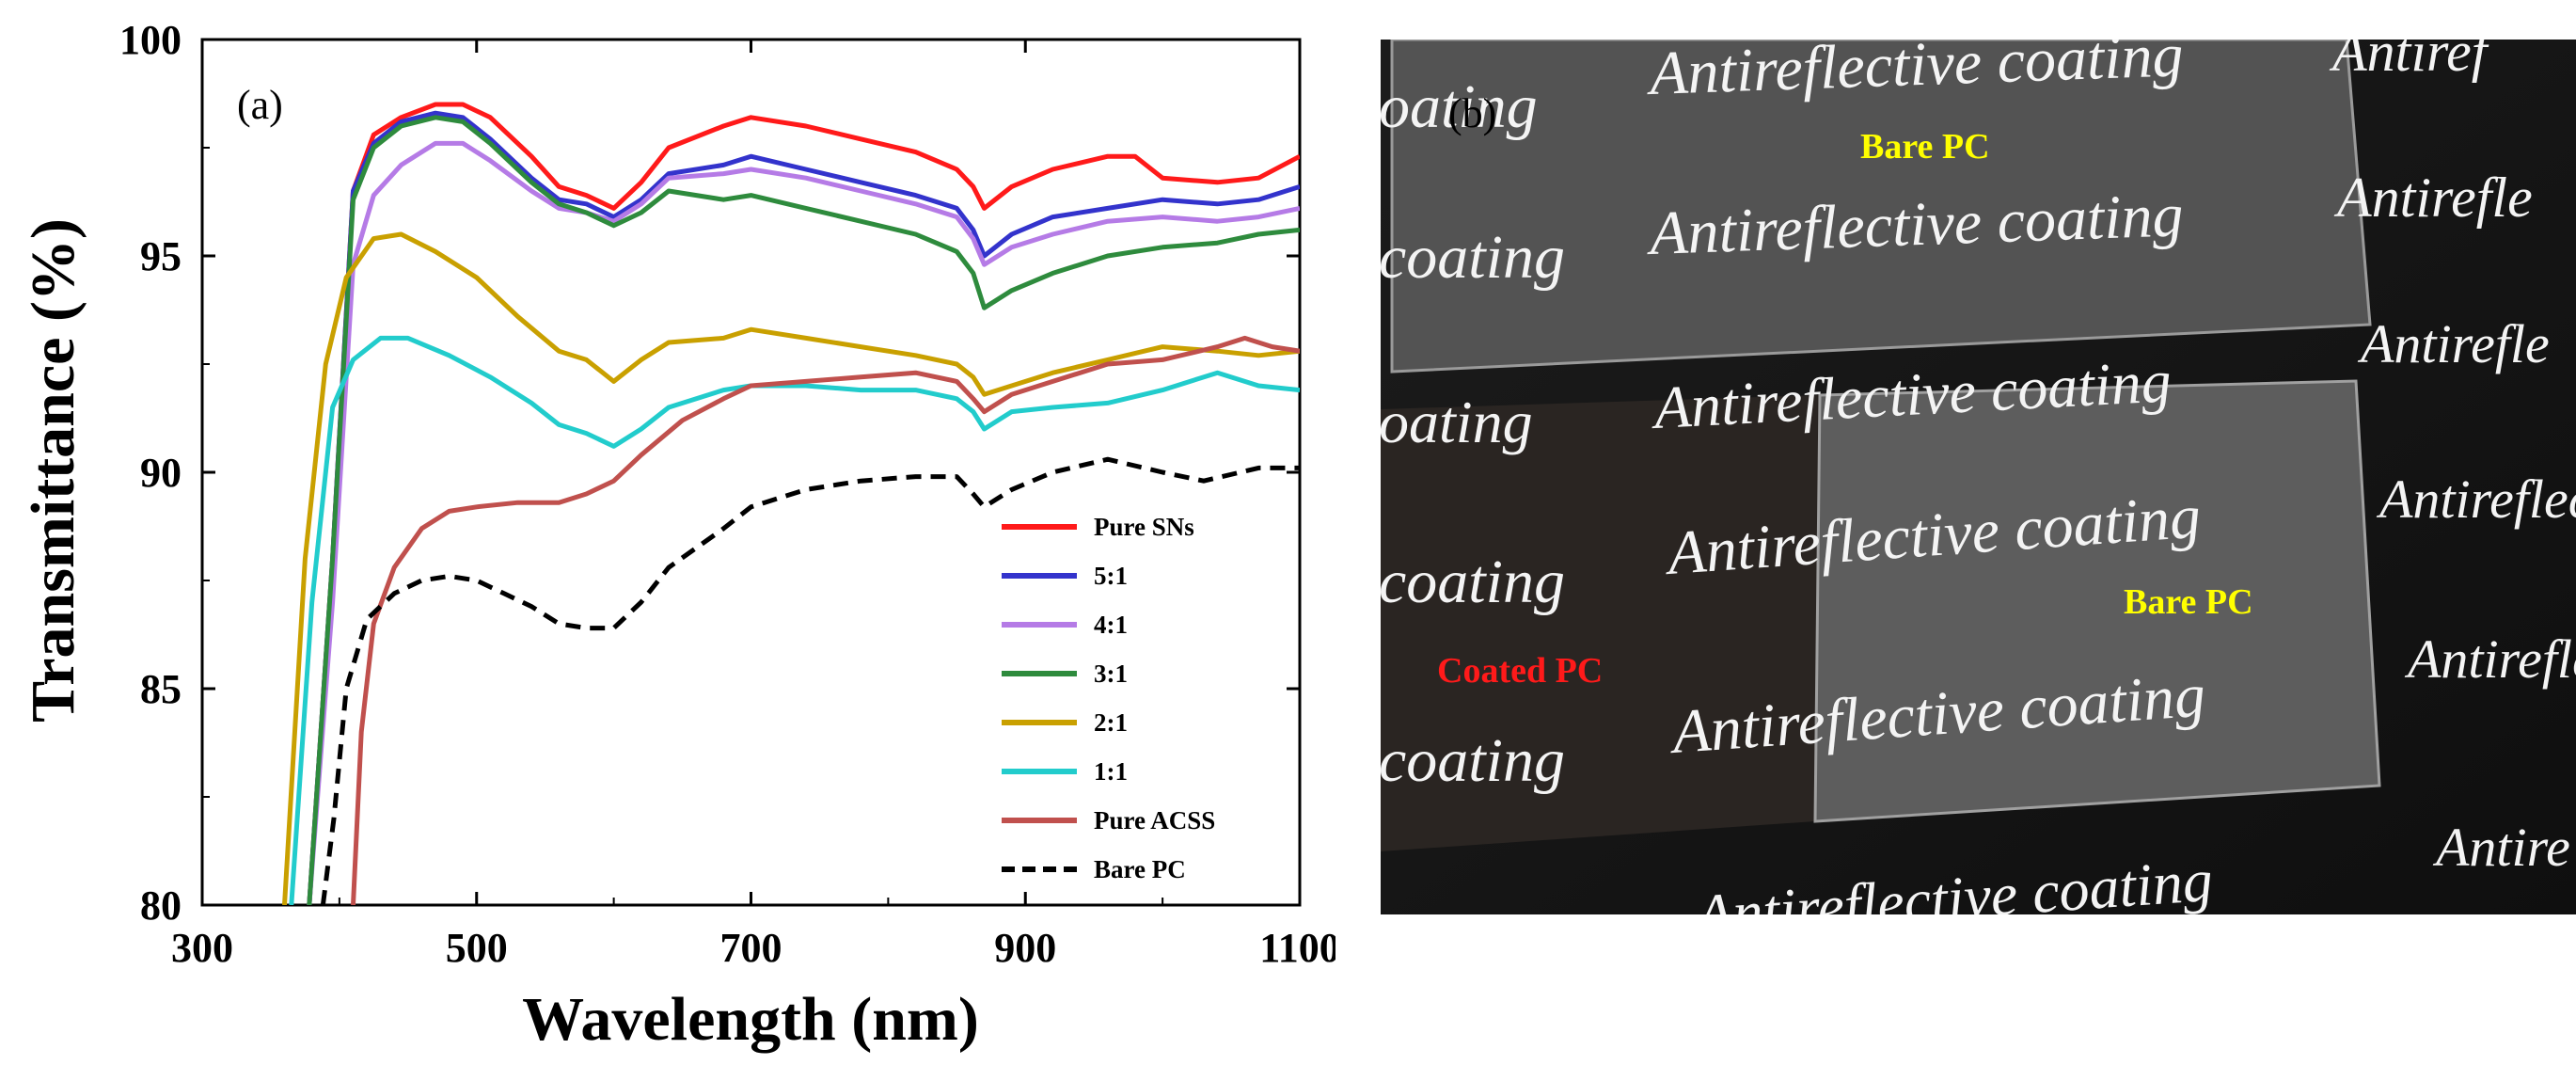 The height and width of the screenshot is (1065, 2576). I want to click on y-tick-label-90: 90, so click(161, 473).